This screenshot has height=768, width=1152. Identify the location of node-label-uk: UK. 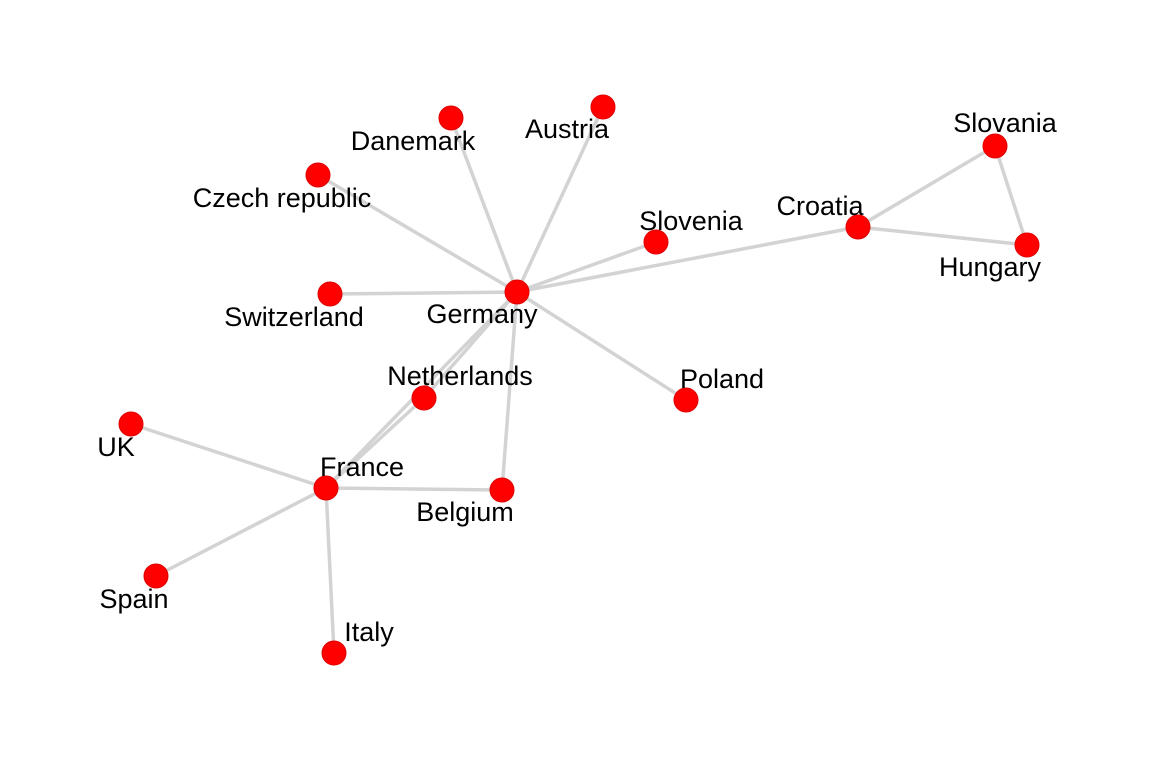
(116, 447).